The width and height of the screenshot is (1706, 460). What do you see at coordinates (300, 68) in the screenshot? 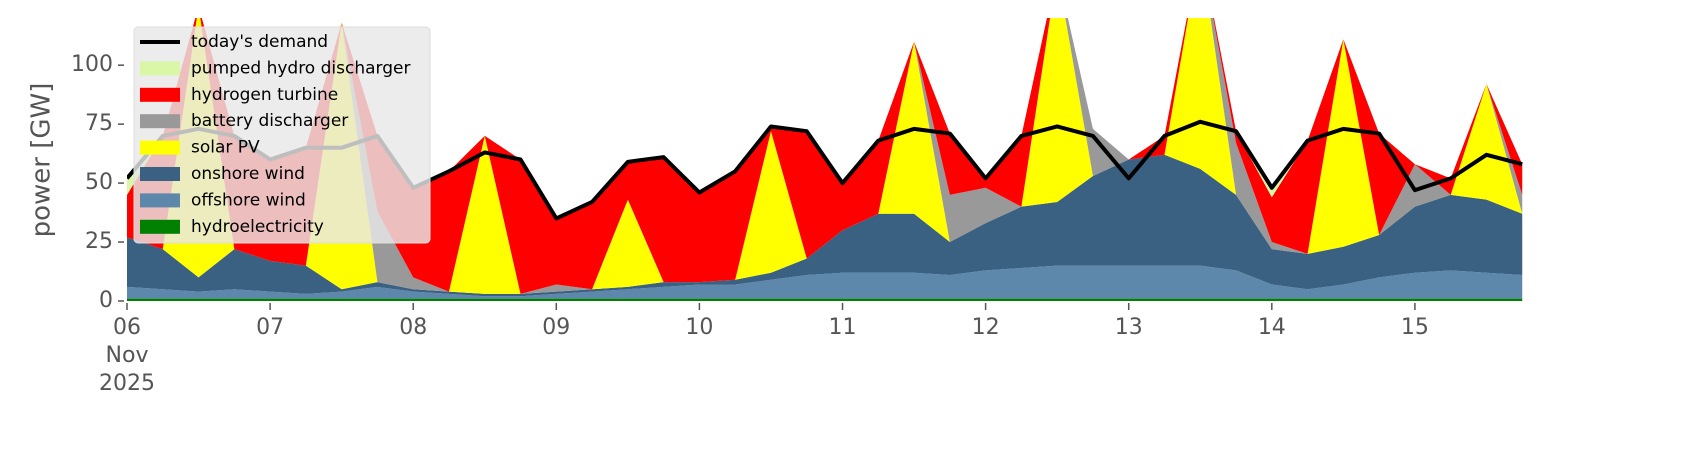
I see `legend-label: pumped hydro discharger` at bounding box center [300, 68].